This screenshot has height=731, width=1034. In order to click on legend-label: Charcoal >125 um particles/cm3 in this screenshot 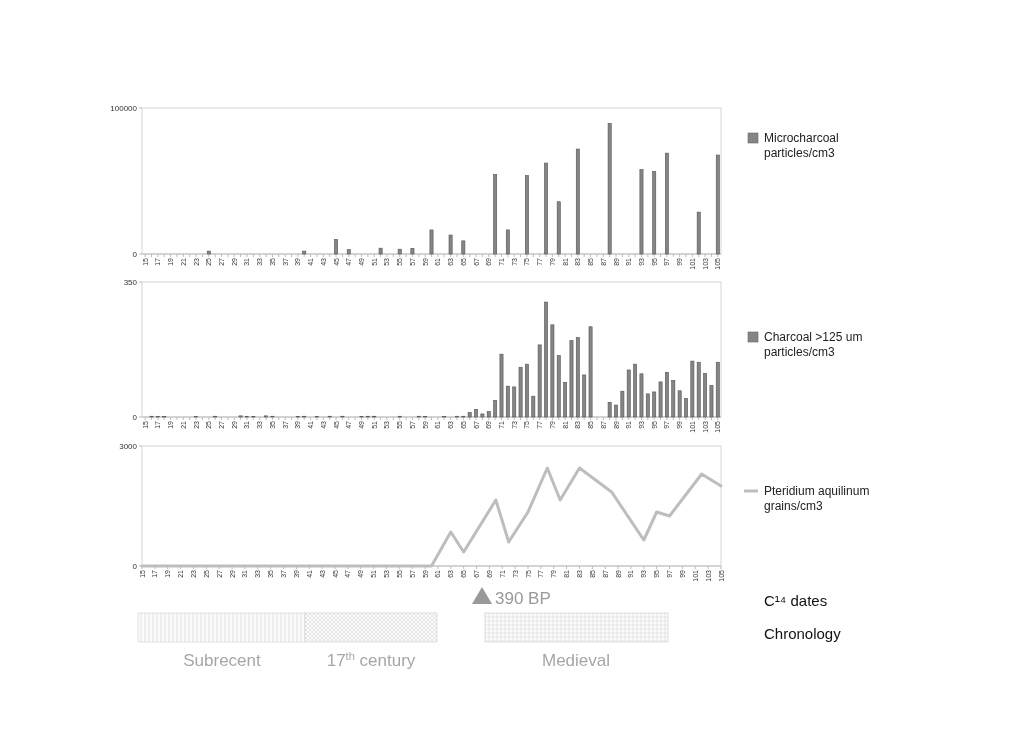, I will do `click(813, 344)`.